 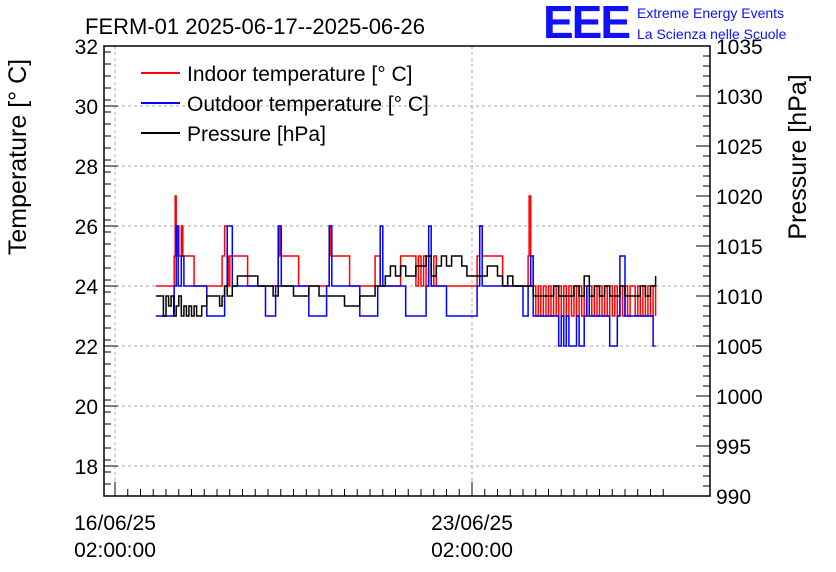 What do you see at coordinates (739, 47) in the screenshot?
I see `right-tick-label: 1035` at bounding box center [739, 47].